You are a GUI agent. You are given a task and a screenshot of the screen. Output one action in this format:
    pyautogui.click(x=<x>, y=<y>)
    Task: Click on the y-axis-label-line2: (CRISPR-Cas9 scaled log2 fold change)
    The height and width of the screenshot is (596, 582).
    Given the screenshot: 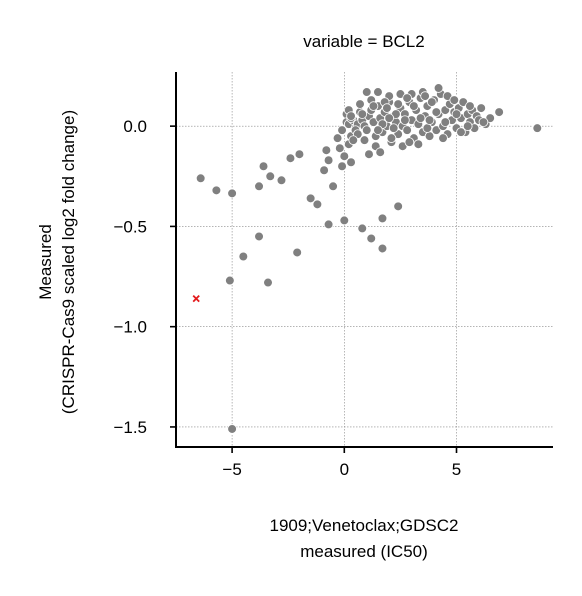 What is the action you would take?
    pyautogui.click(x=68, y=262)
    